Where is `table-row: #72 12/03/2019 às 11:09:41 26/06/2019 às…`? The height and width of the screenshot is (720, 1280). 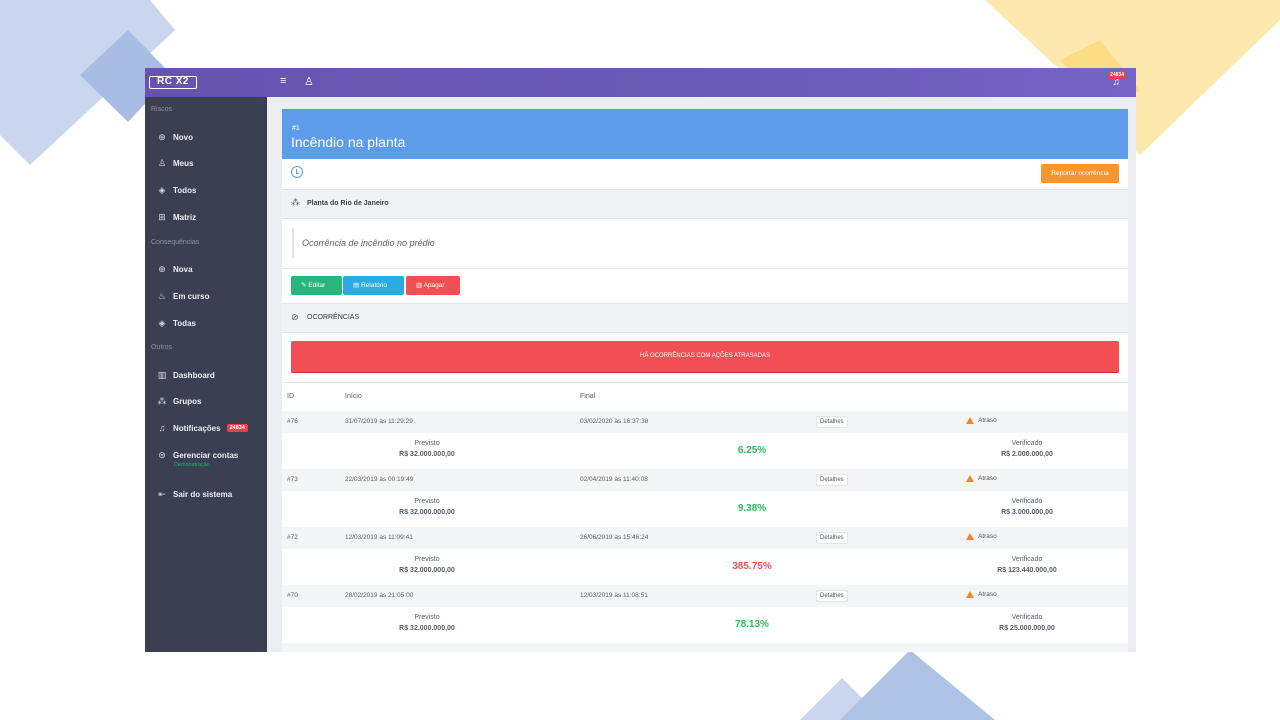
table-row: #72 12/03/2019 às 11:09:41 26/06/2019 às… is located at coordinates (705, 538).